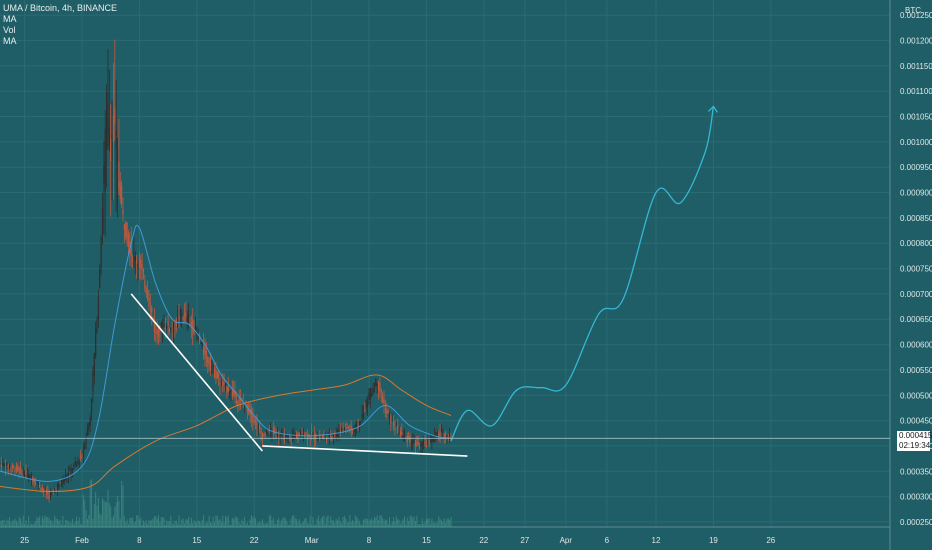 This screenshot has width=932, height=550. What do you see at coordinates (914, 446) in the screenshot?
I see `countdown-tag: 02:19:34` at bounding box center [914, 446].